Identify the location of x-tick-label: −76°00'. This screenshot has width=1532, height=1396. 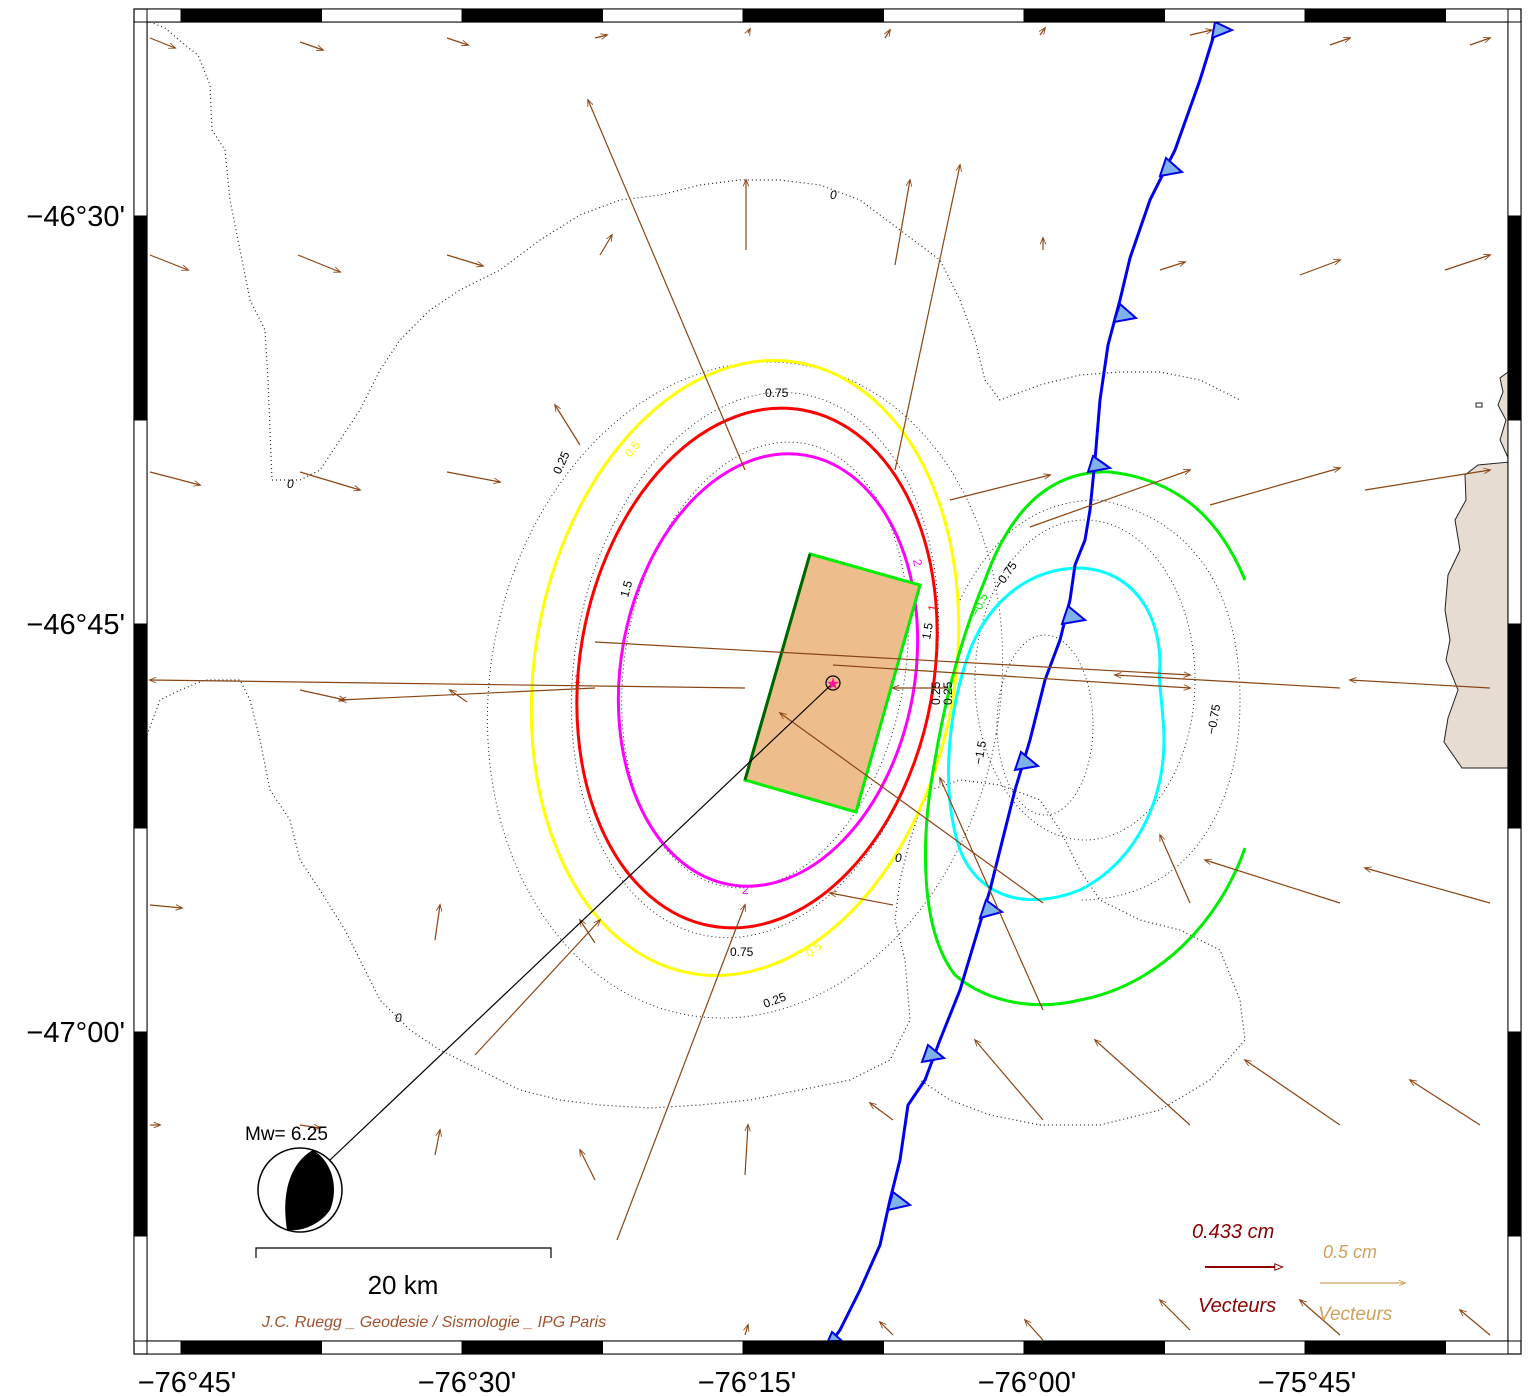
(1027, 1381).